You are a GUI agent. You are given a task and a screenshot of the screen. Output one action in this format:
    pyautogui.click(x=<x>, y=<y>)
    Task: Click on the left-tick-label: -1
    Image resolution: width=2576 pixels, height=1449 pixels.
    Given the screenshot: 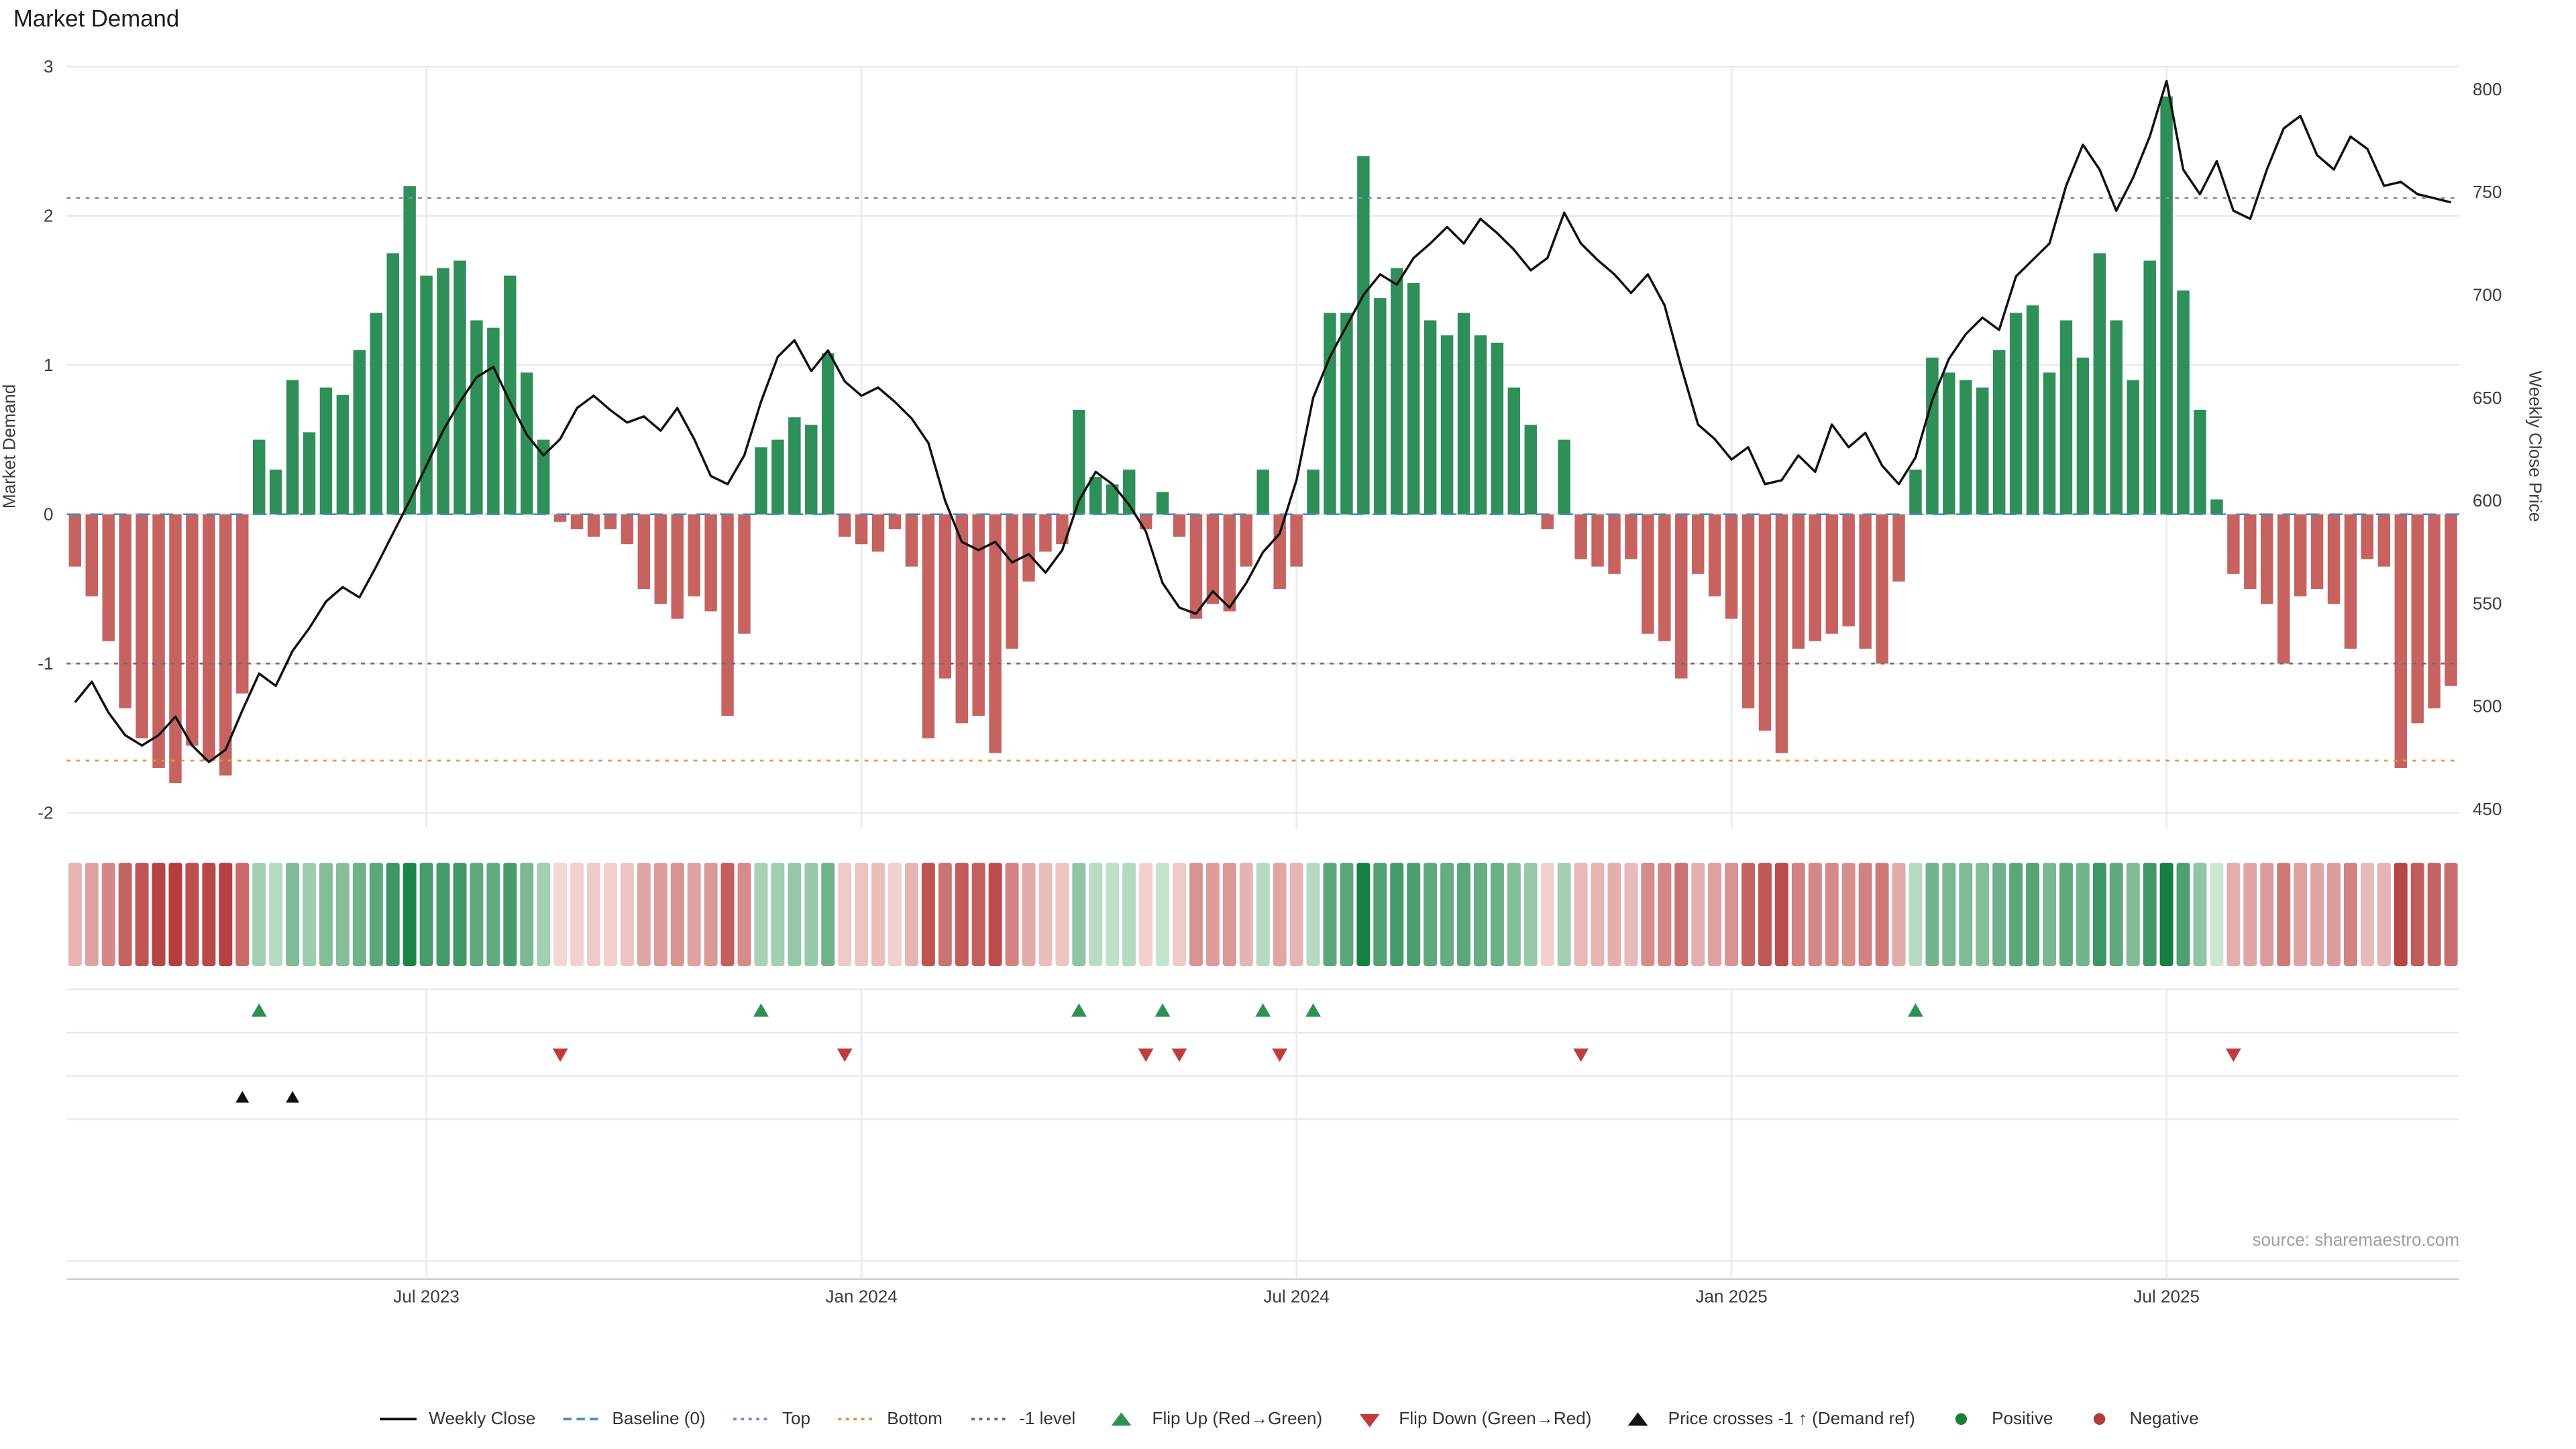 What is the action you would take?
    pyautogui.click(x=45, y=663)
    